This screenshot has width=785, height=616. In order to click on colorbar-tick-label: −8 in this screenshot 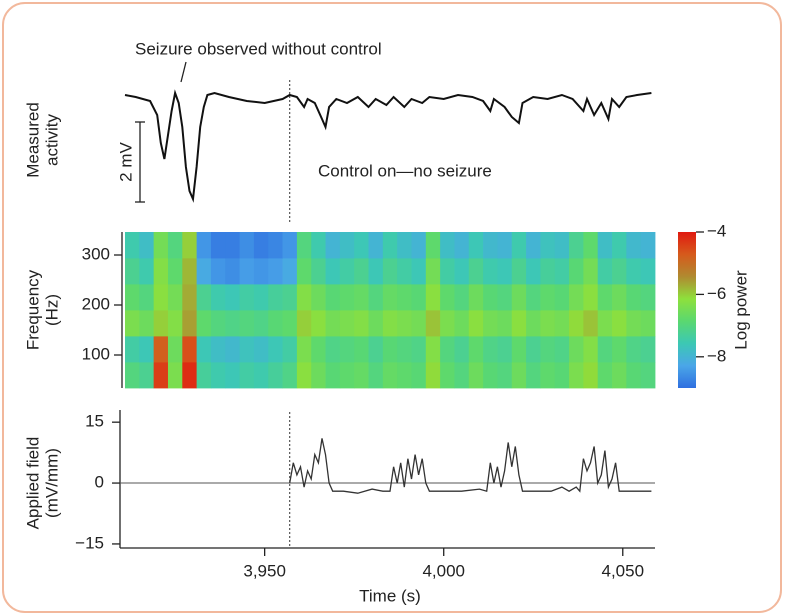, I will do `click(716, 355)`.